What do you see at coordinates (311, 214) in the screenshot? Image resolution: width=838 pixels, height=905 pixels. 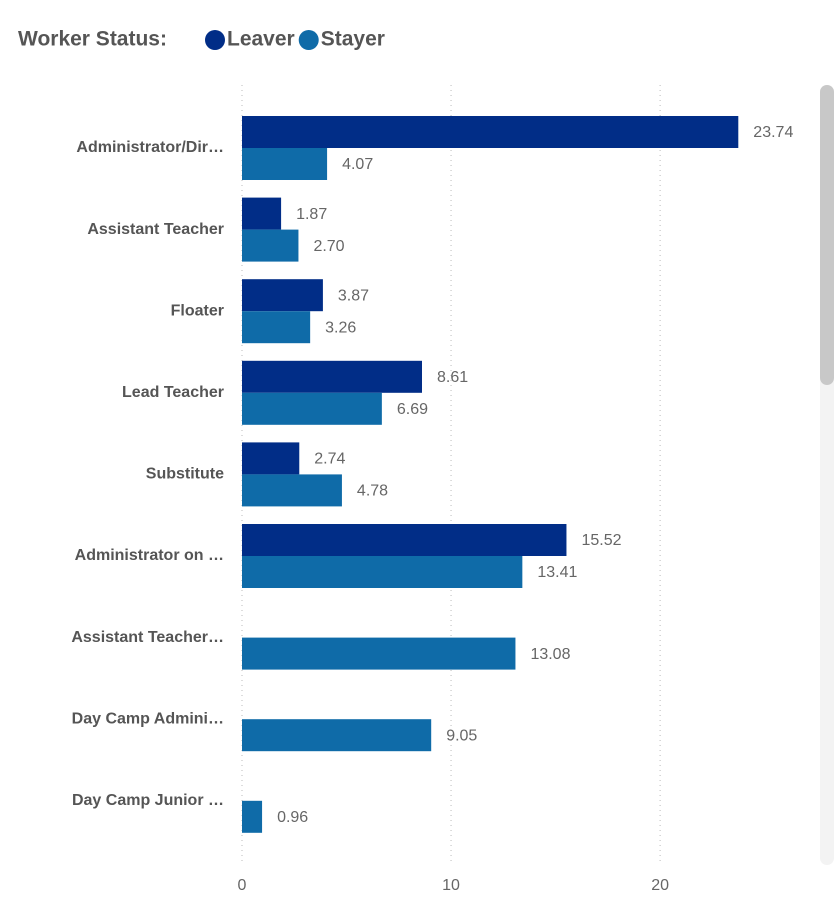 I see `data-label: 1.87` at bounding box center [311, 214].